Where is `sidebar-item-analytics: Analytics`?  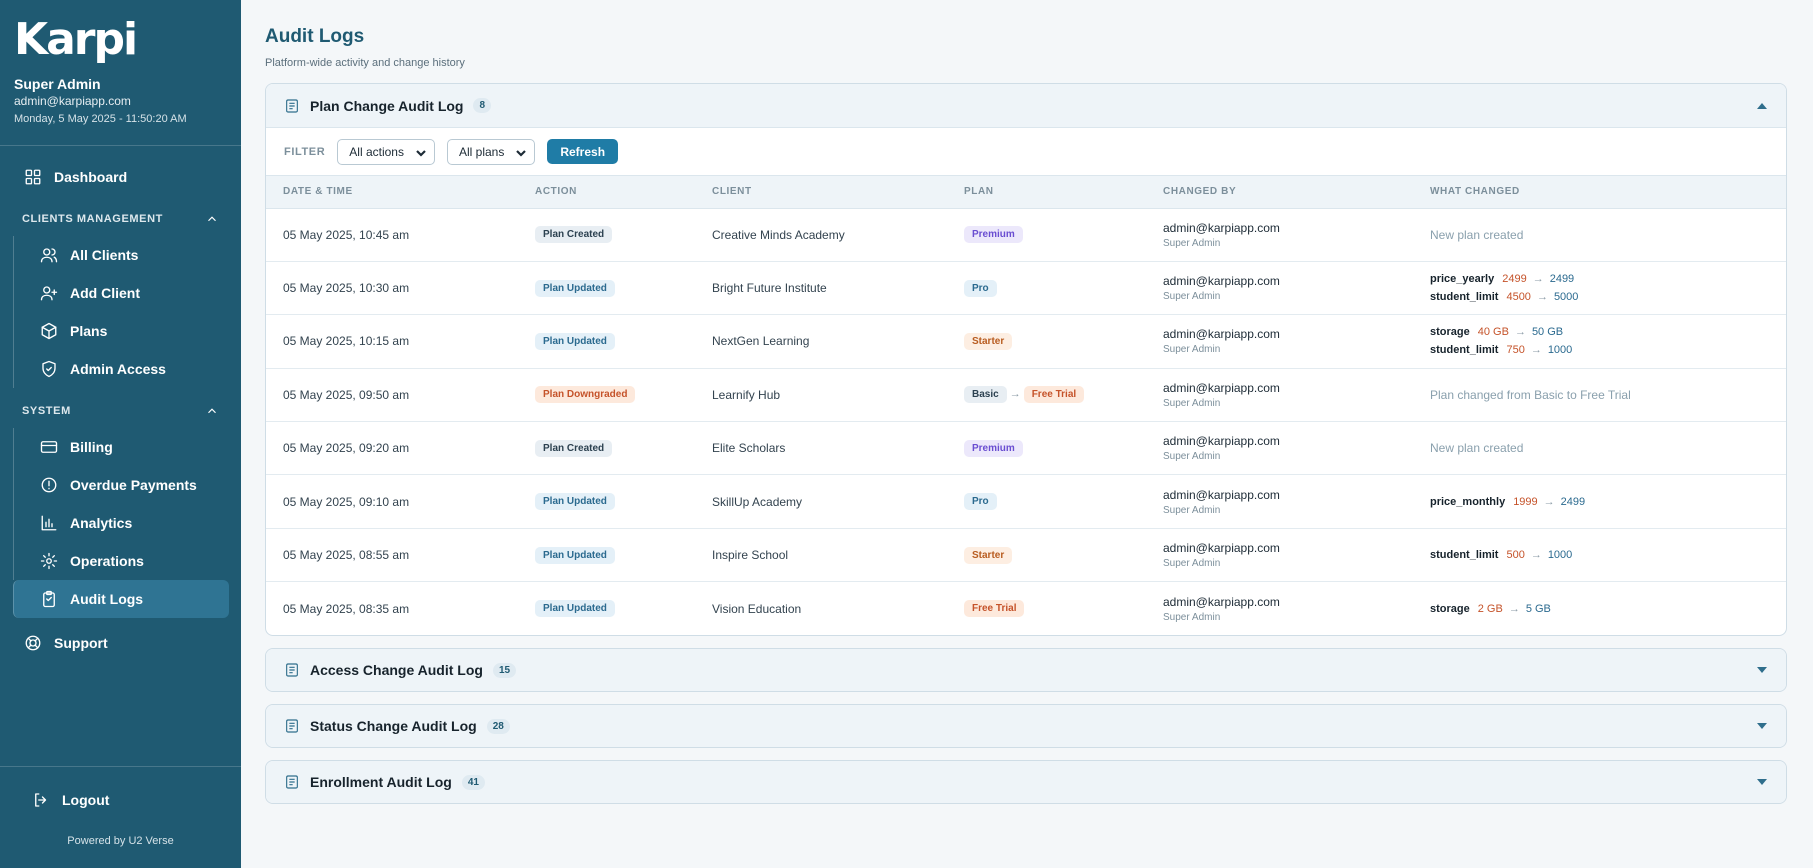 sidebar-item-analytics: Analytics is located at coordinates (121, 523).